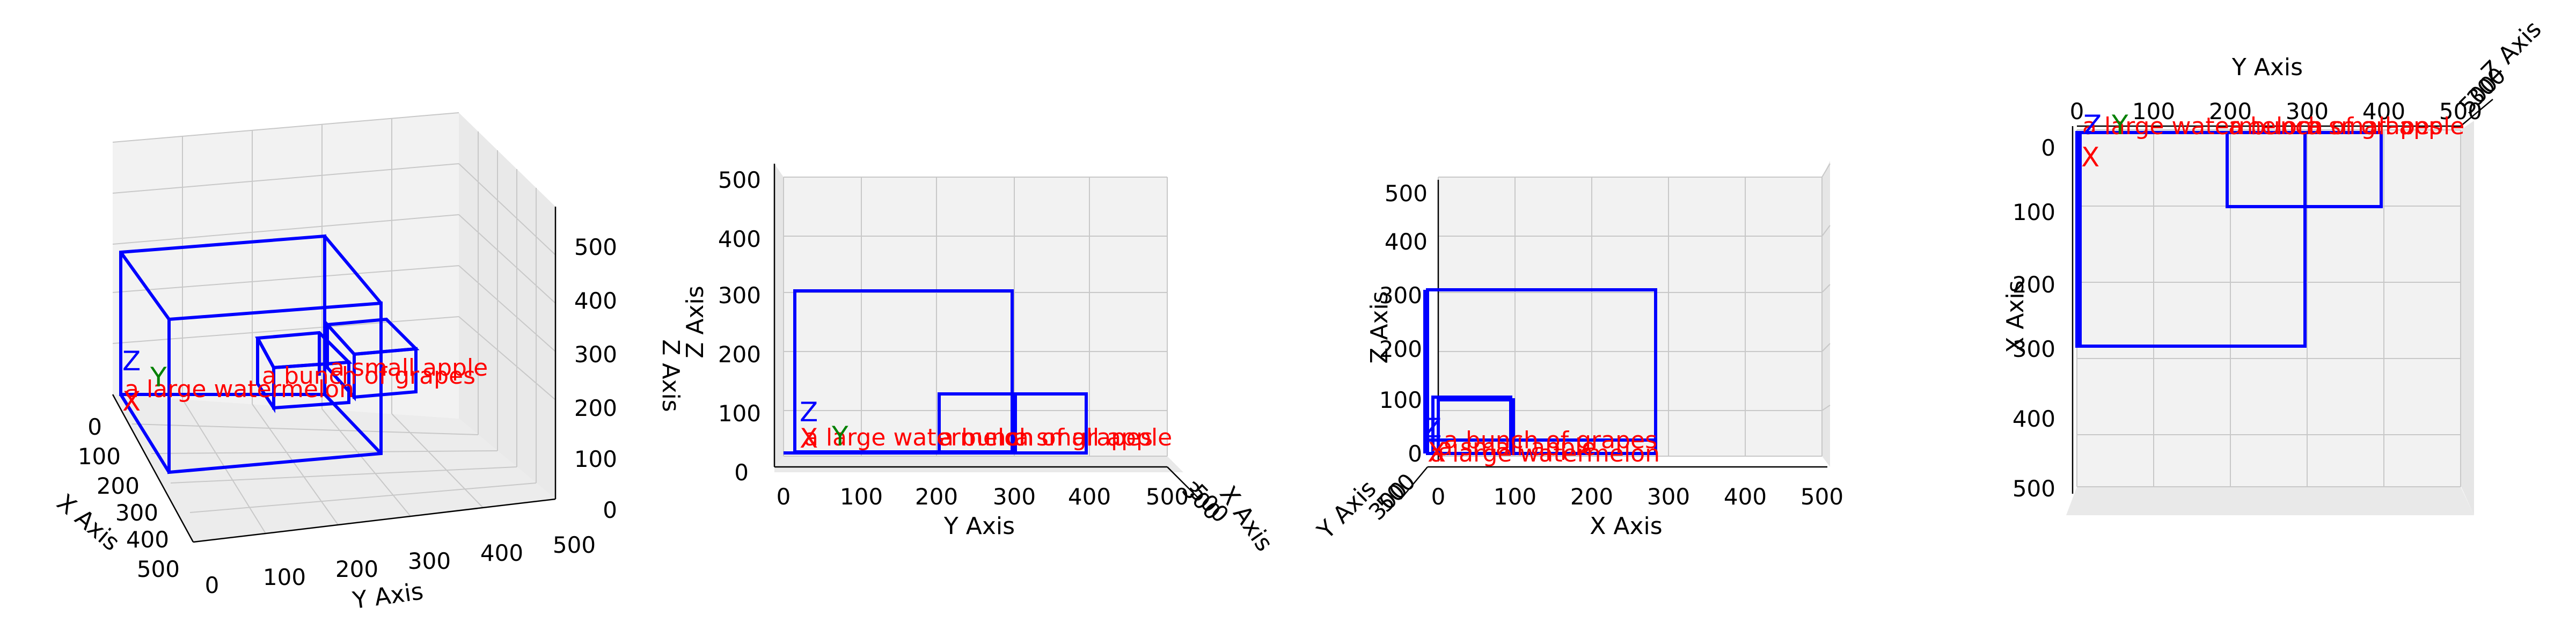  I want to click on z-axis-label-side-yz: Z Axis, so click(695, 322).